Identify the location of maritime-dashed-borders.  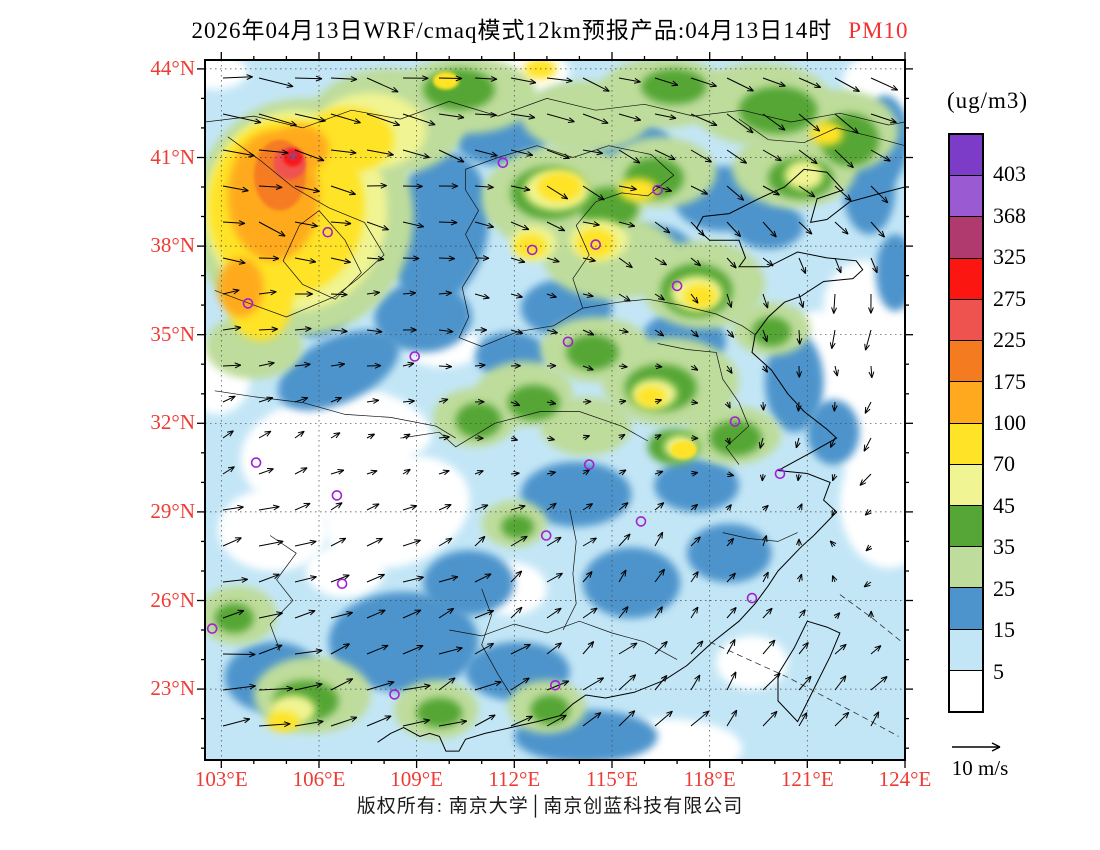
(805, 665).